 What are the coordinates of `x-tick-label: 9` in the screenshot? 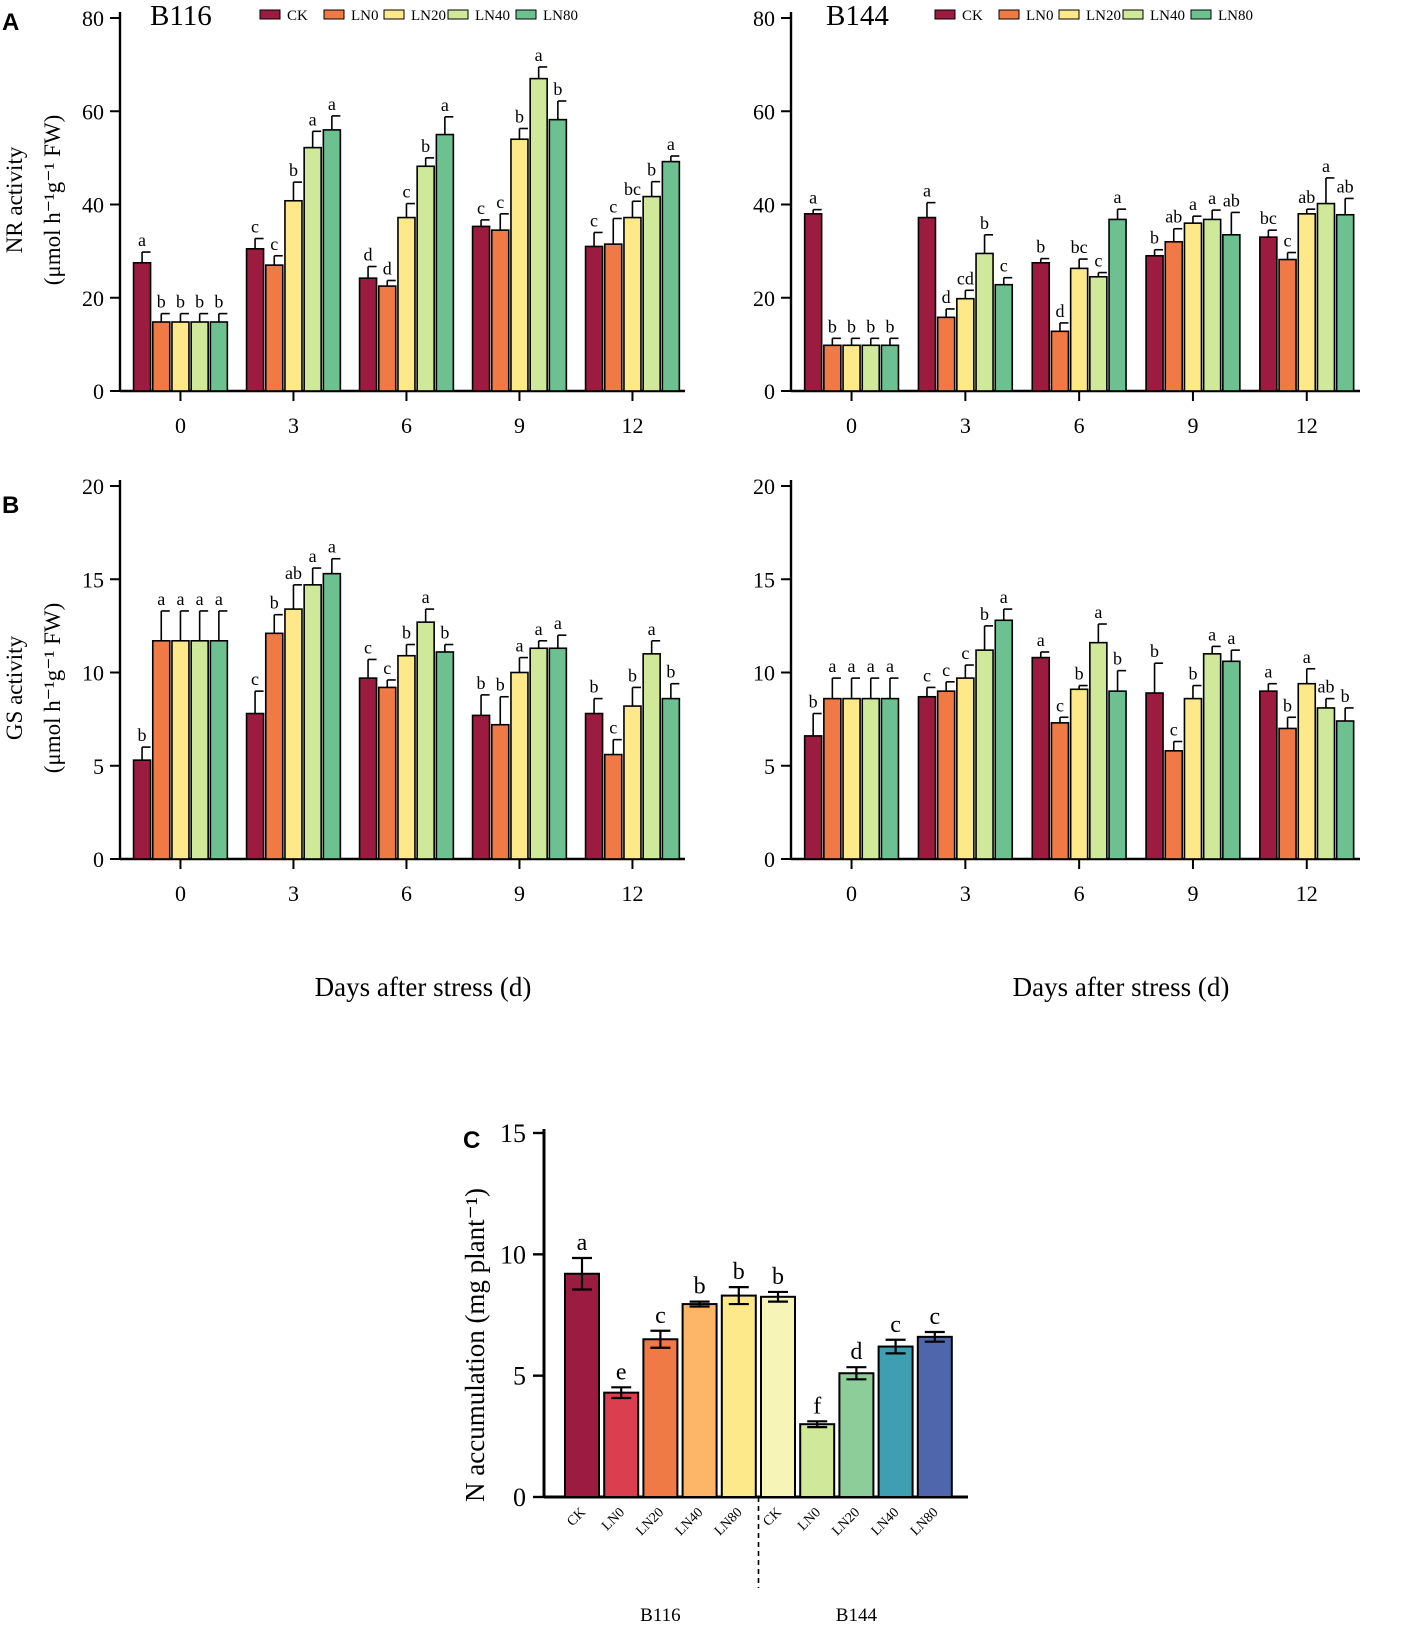 It's located at (1192, 425).